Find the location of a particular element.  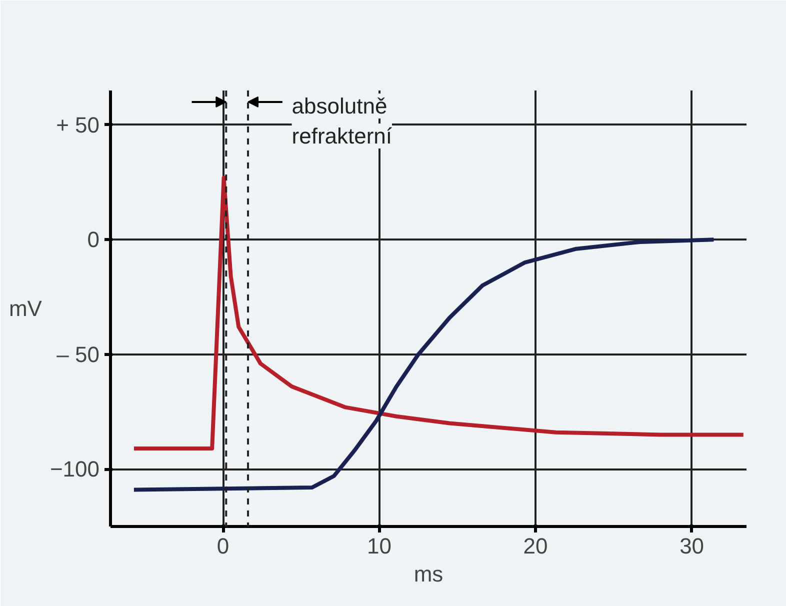

y-axis-title: mV is located at coordinates (25, 308).